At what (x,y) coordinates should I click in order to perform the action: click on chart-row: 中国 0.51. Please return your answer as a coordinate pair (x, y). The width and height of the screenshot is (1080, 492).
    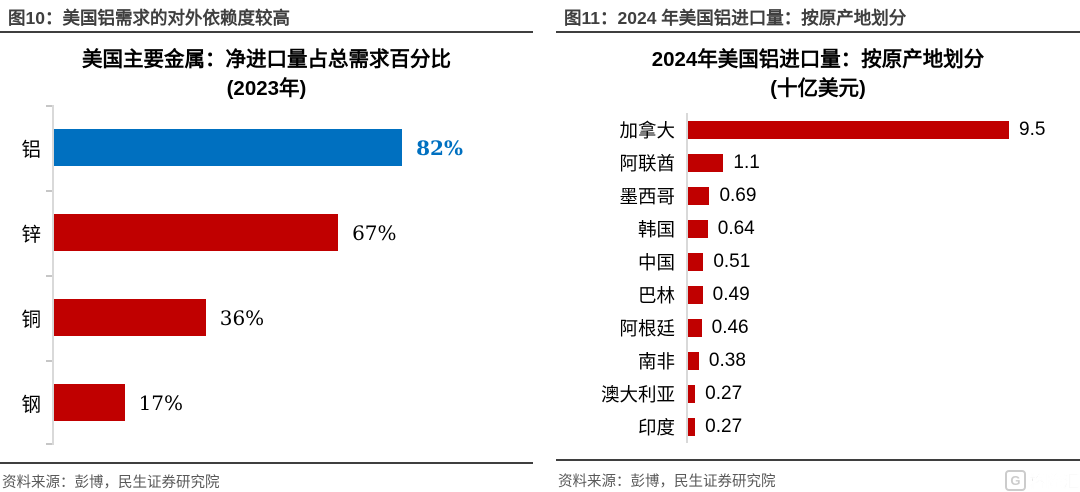
    Looking at the image, I should click on (818, 261).